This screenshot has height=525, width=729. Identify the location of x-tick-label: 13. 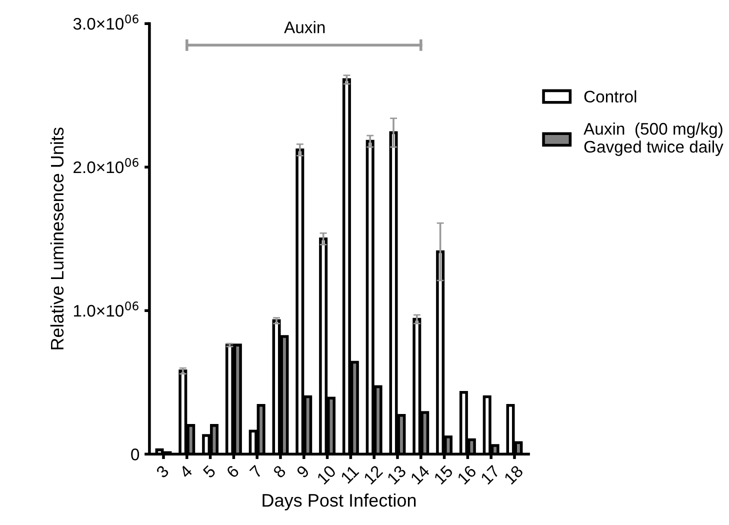
(396, 474).